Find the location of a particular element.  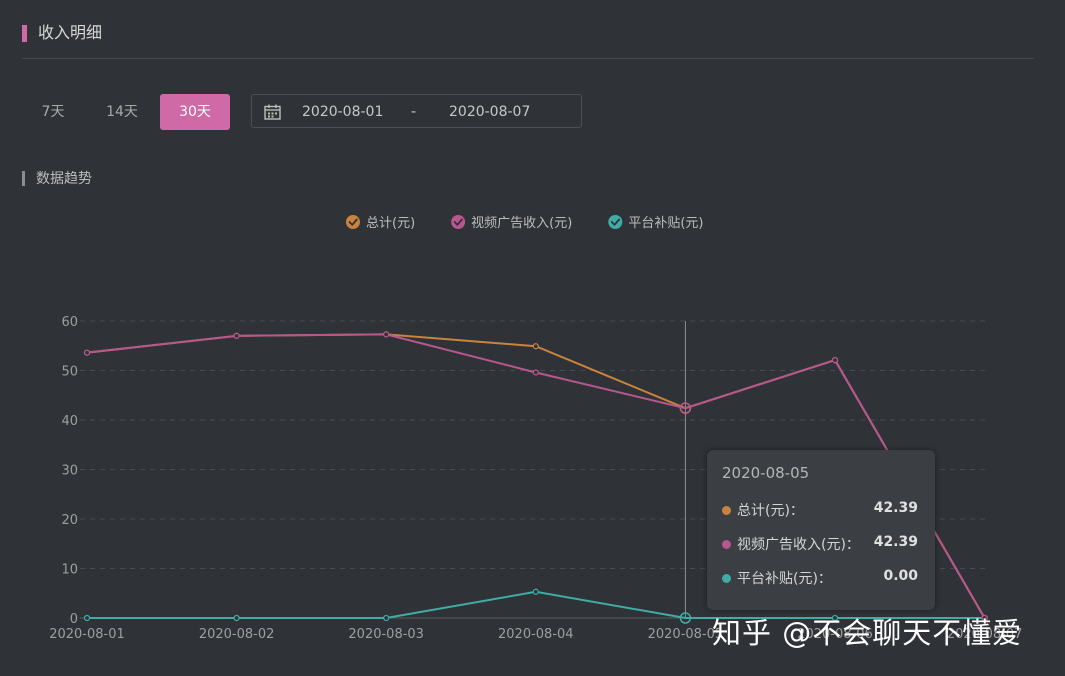

legend-item: 平台补贴(元) is located at coordinates (655, 223).